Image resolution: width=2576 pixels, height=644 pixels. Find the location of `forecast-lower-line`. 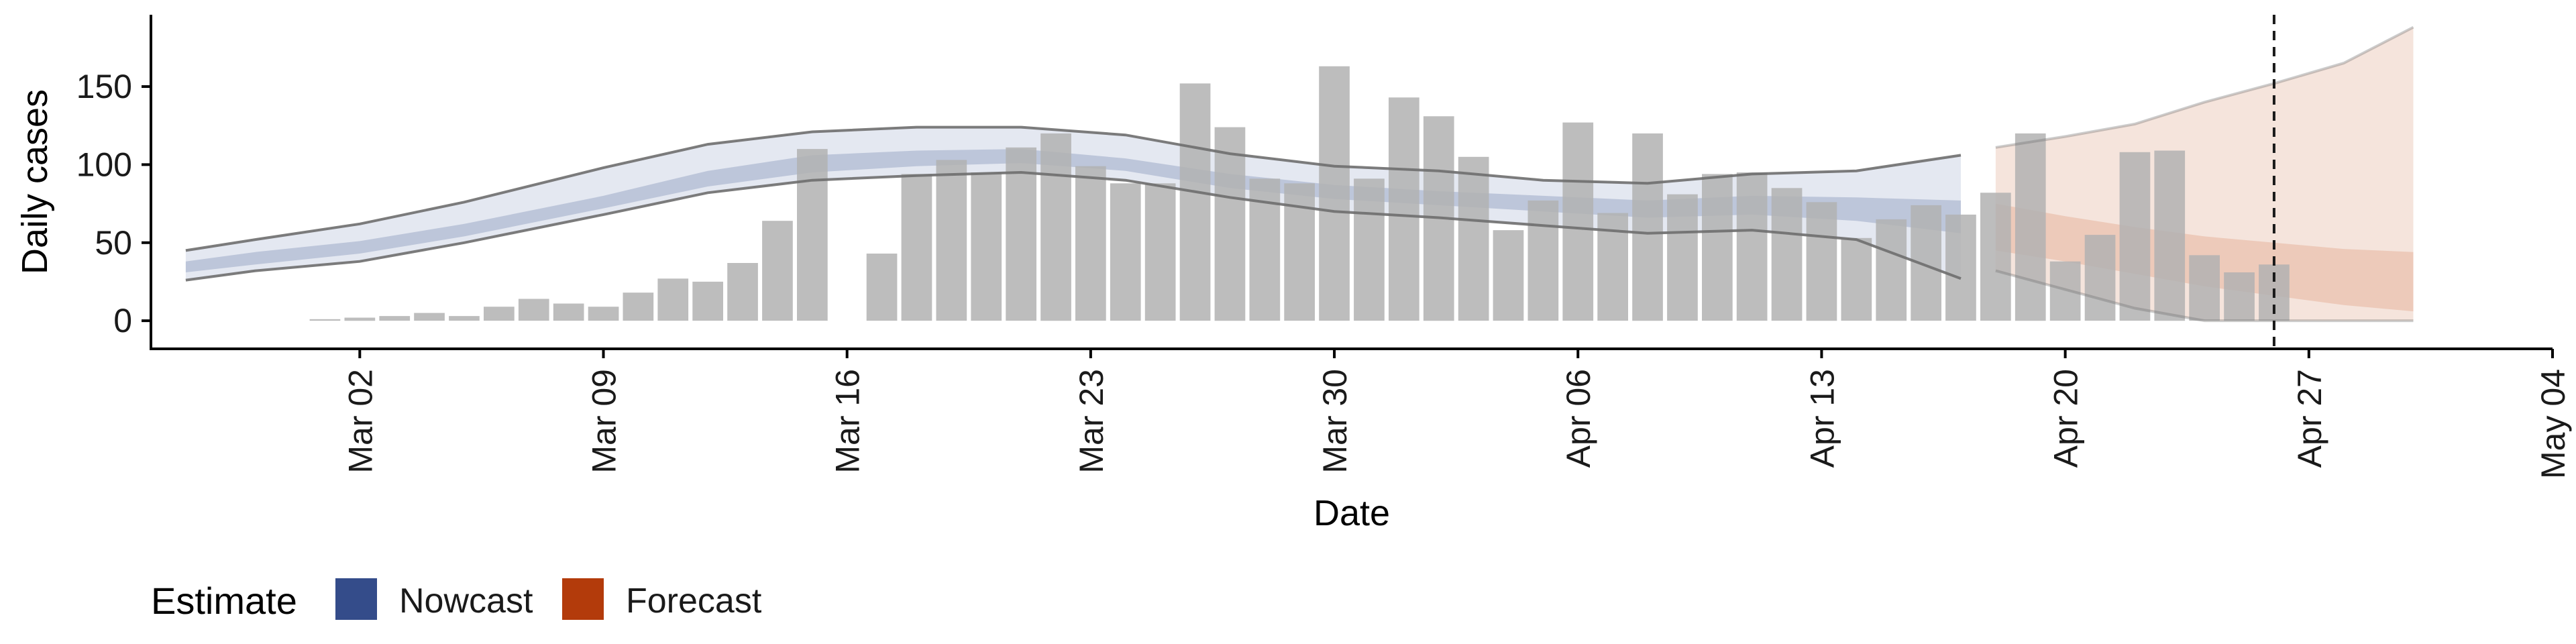

forecast-lower-line is located at coordinates (2204, 296).